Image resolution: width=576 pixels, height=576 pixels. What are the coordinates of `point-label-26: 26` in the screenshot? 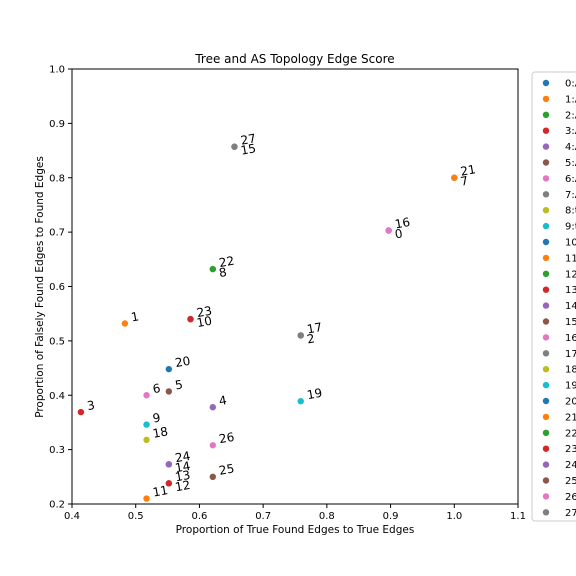 It's located at (226, 438).